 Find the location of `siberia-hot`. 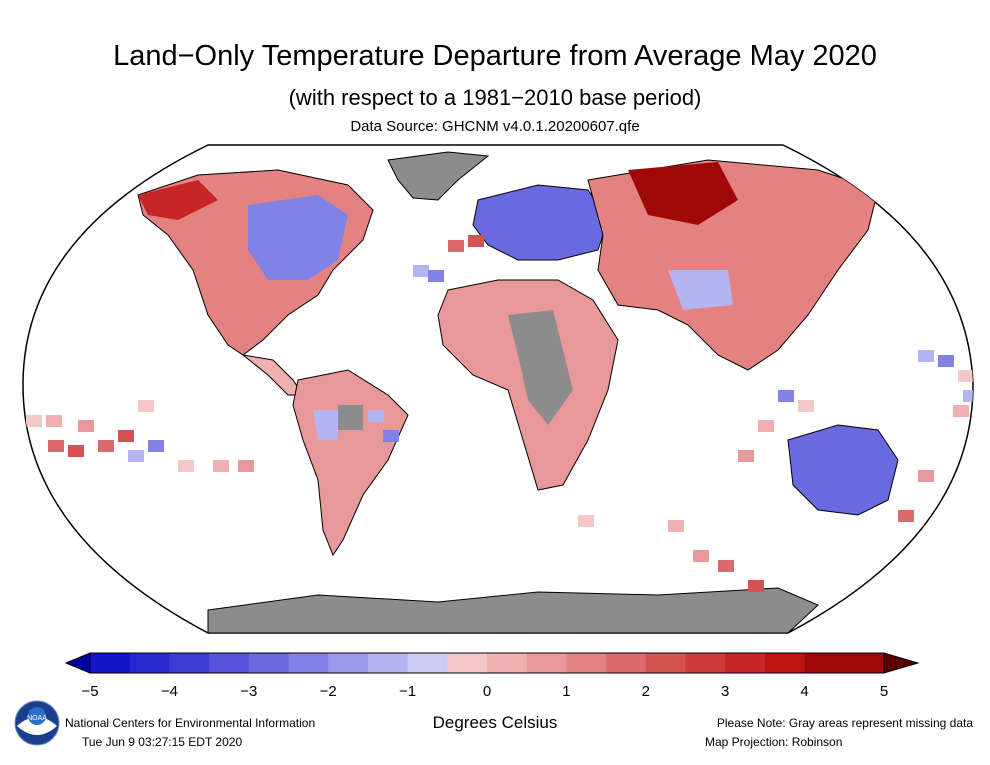

siberia-hot is located at coordinates (683, 193).